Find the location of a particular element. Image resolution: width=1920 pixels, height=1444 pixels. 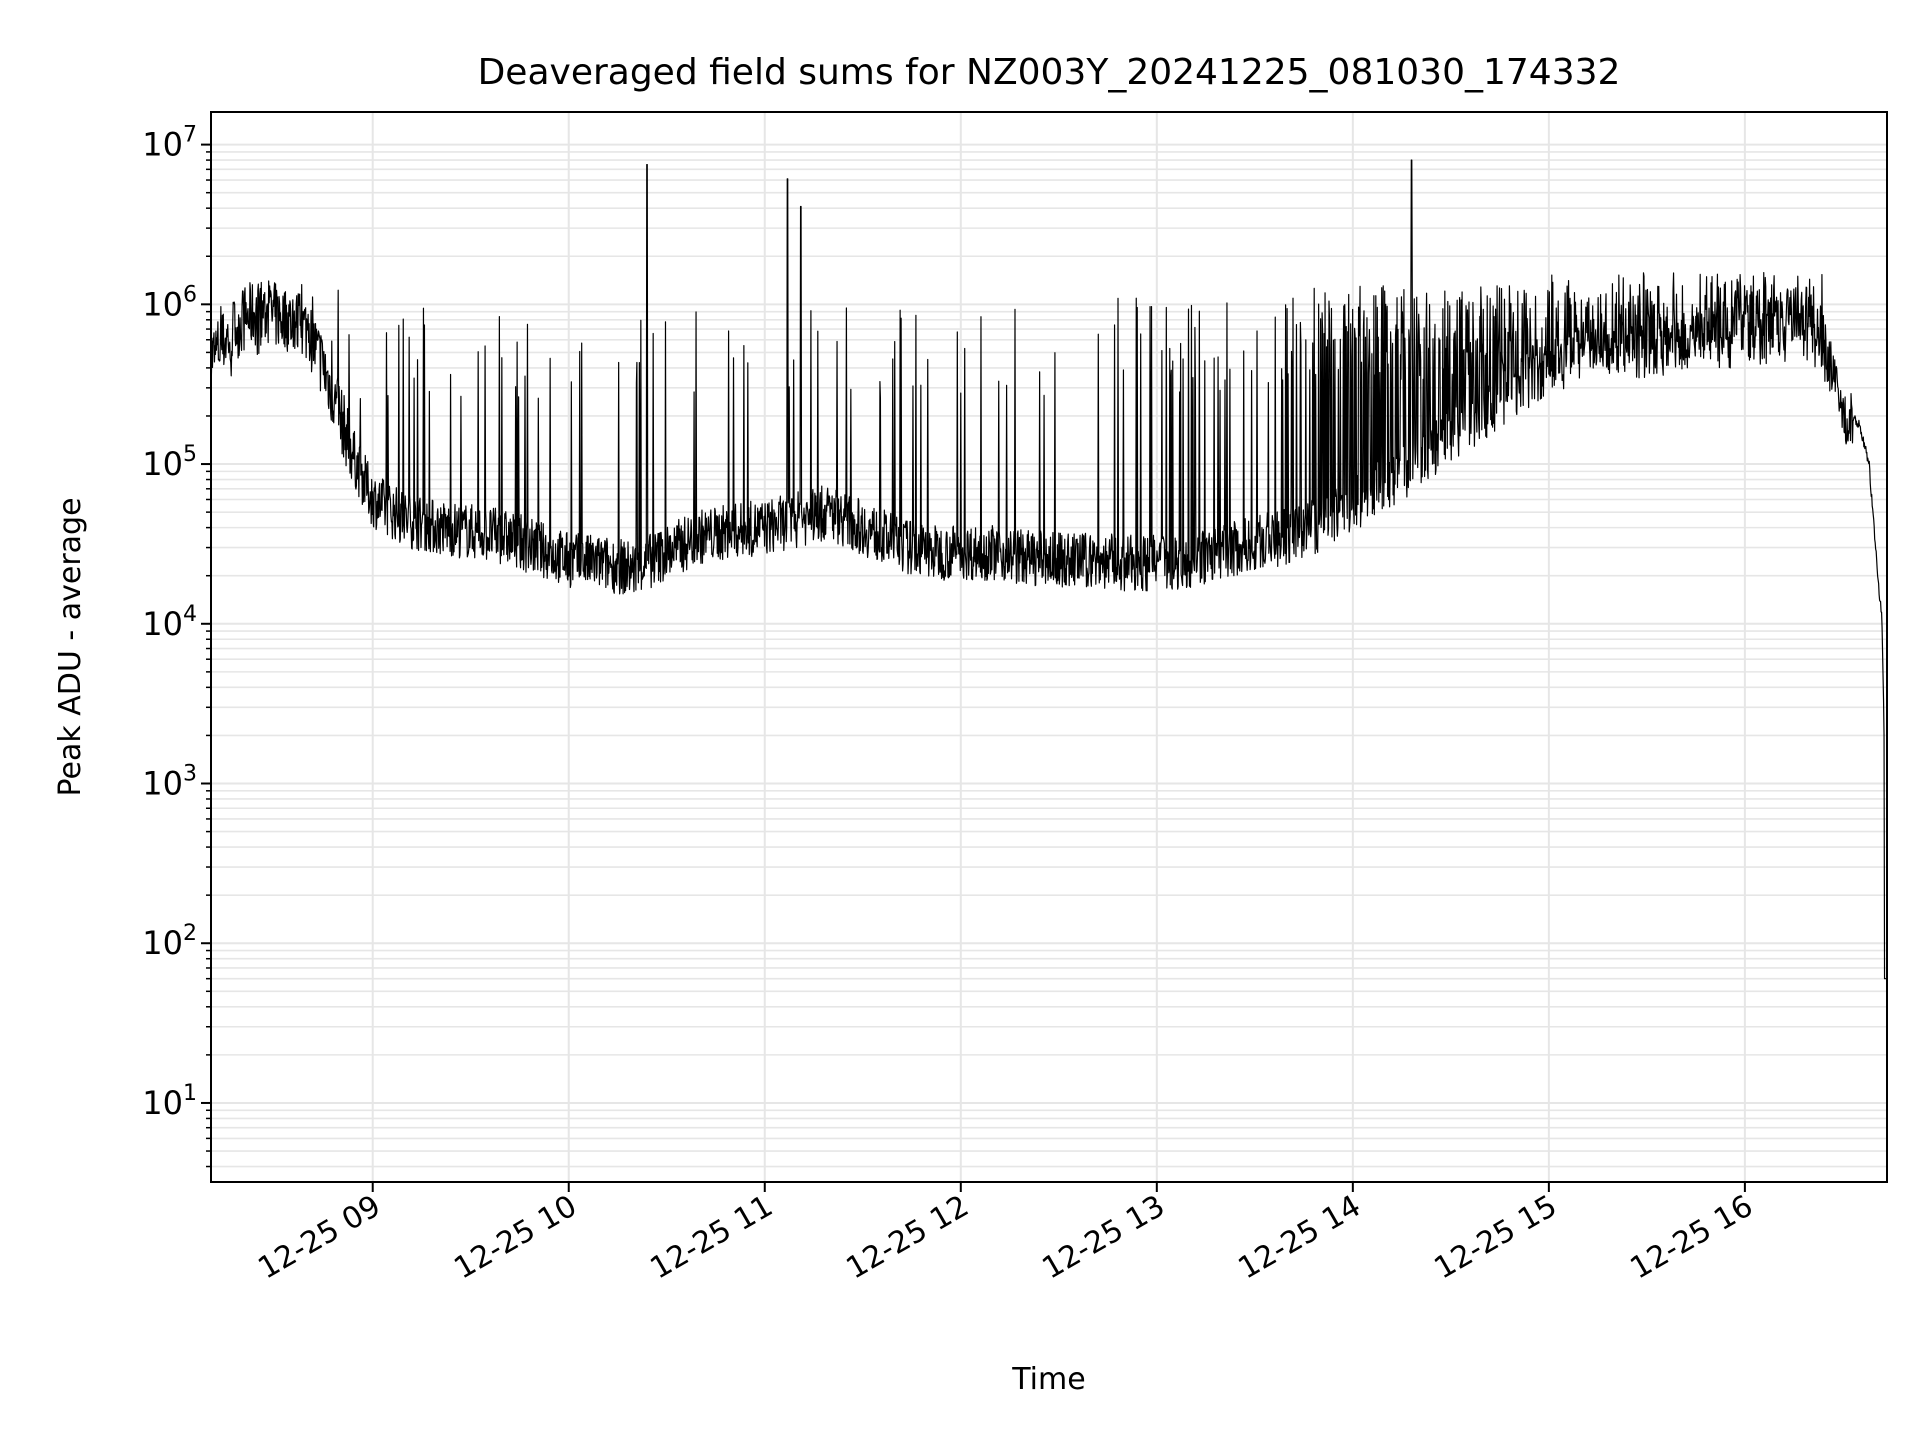

y-tick-label: 102 is located at coordinates (169, 941).